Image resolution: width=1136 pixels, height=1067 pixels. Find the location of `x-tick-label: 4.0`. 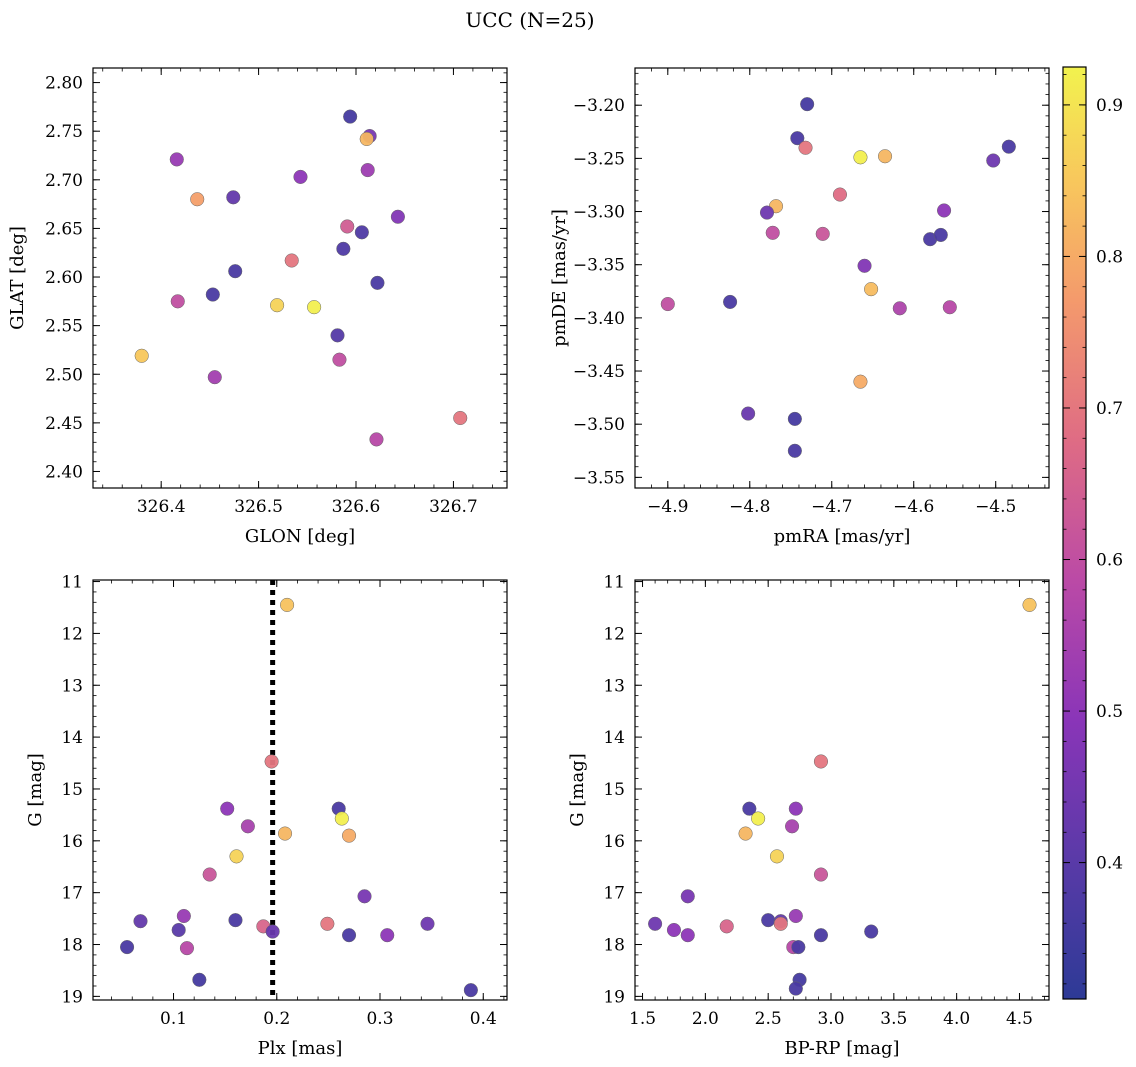

x-tick-label: 4.0 is located at coordinates (956, 1019).